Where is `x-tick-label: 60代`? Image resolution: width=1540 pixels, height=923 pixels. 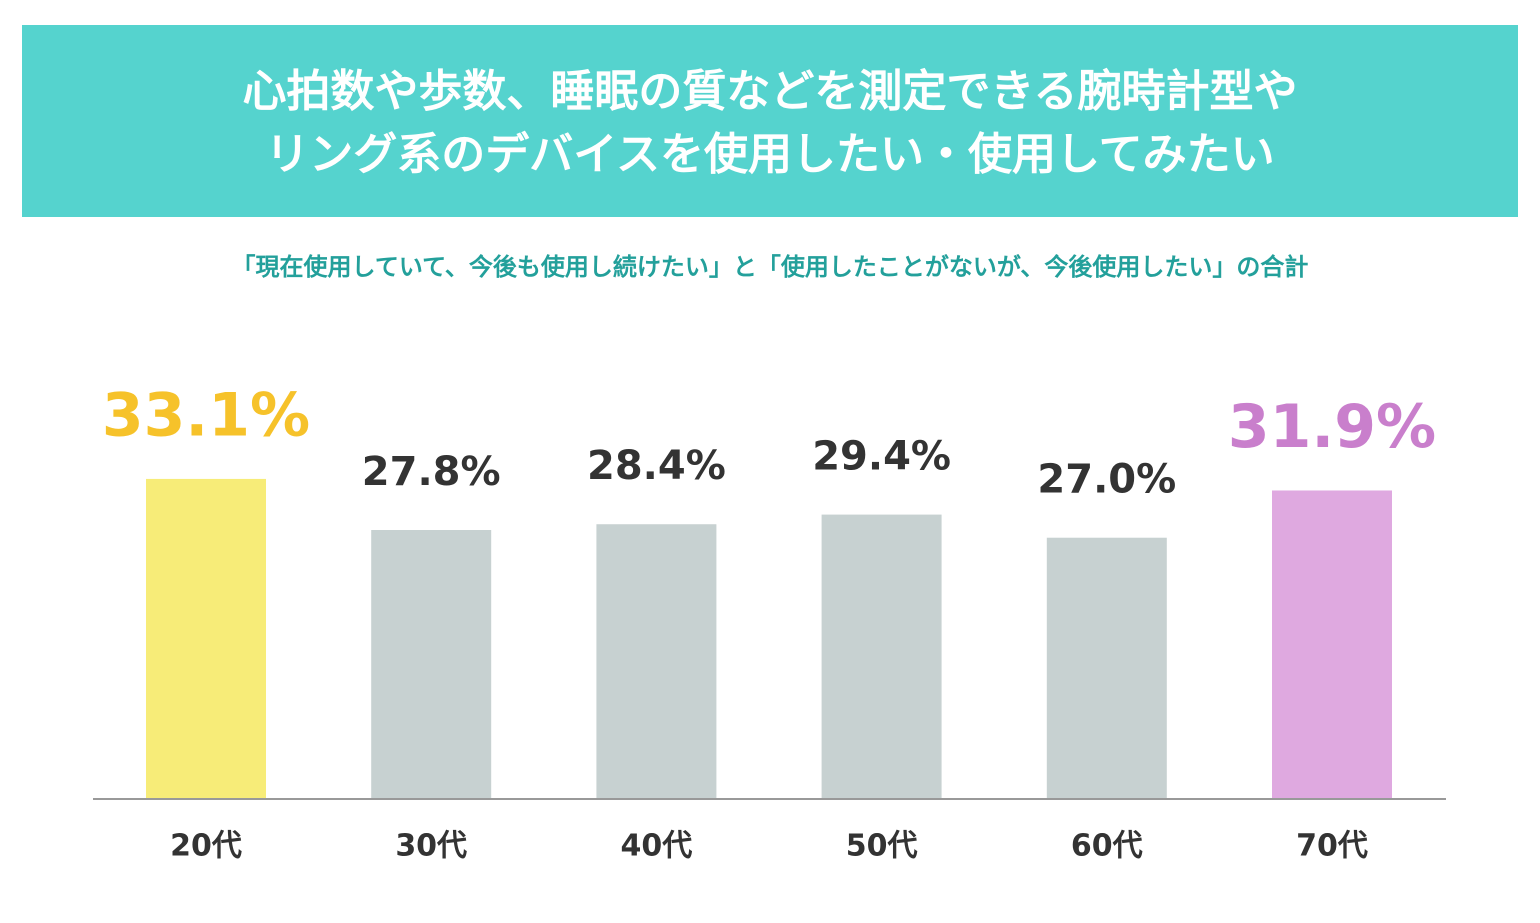 x-tick-label: 60代 is located at coordinates (1107, 846).